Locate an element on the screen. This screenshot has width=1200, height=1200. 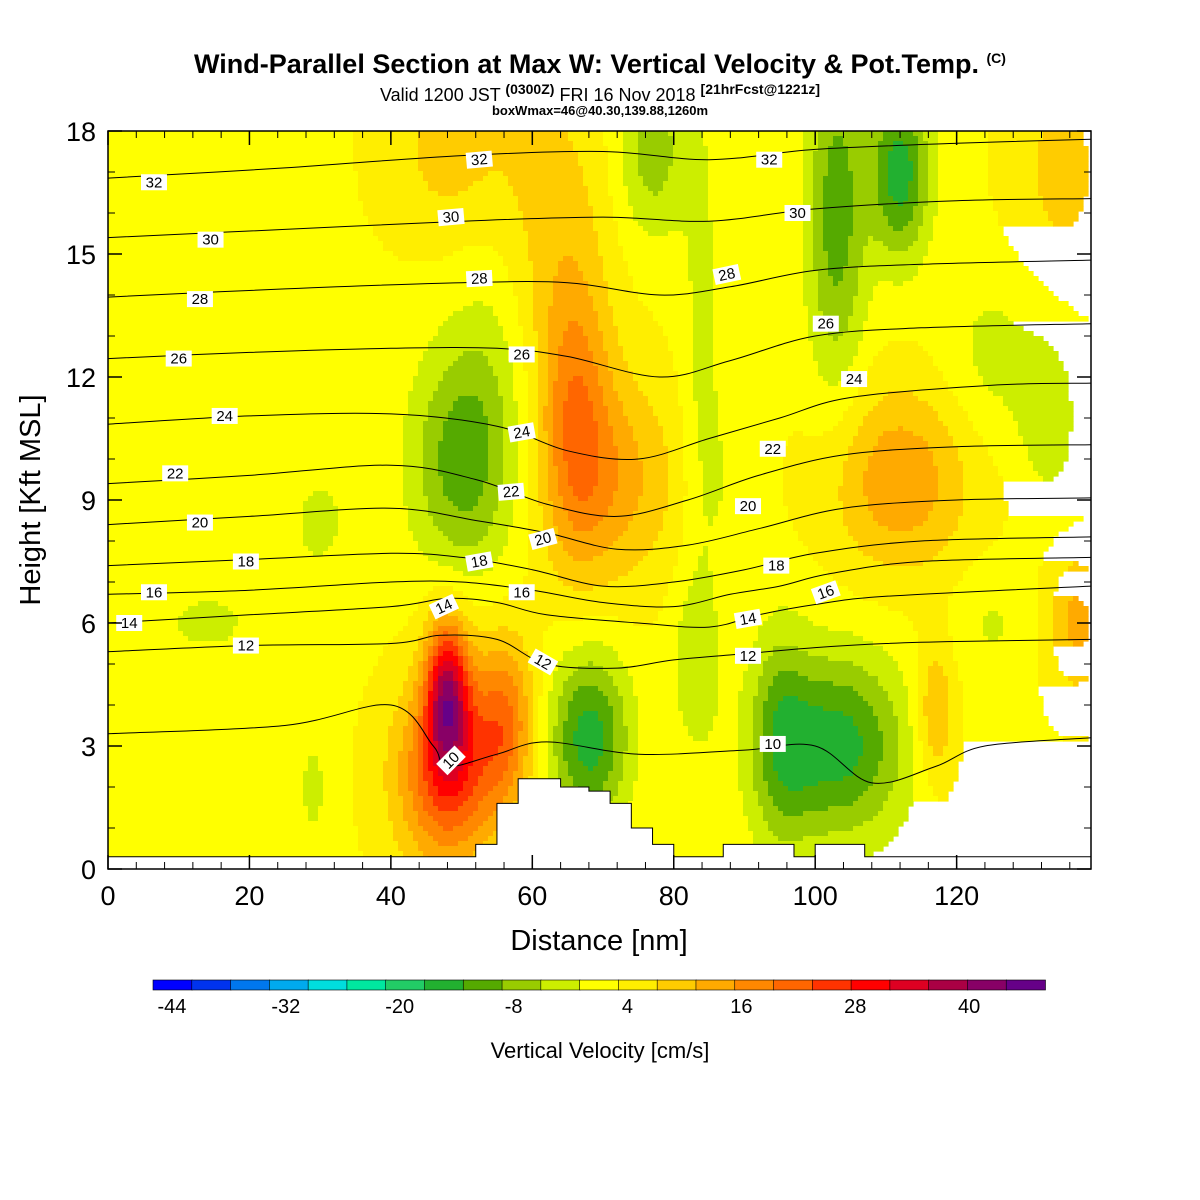
contour-label-box is located at coordinates (245, 645).